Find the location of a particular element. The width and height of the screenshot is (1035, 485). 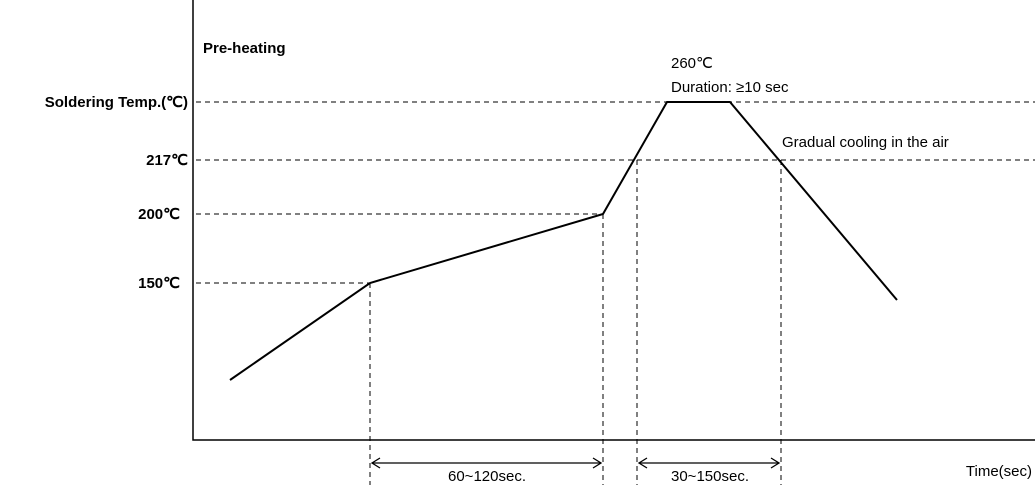

soldering-temp-label: Soldering Temp.(℃) is located at coordinates (116, 102).